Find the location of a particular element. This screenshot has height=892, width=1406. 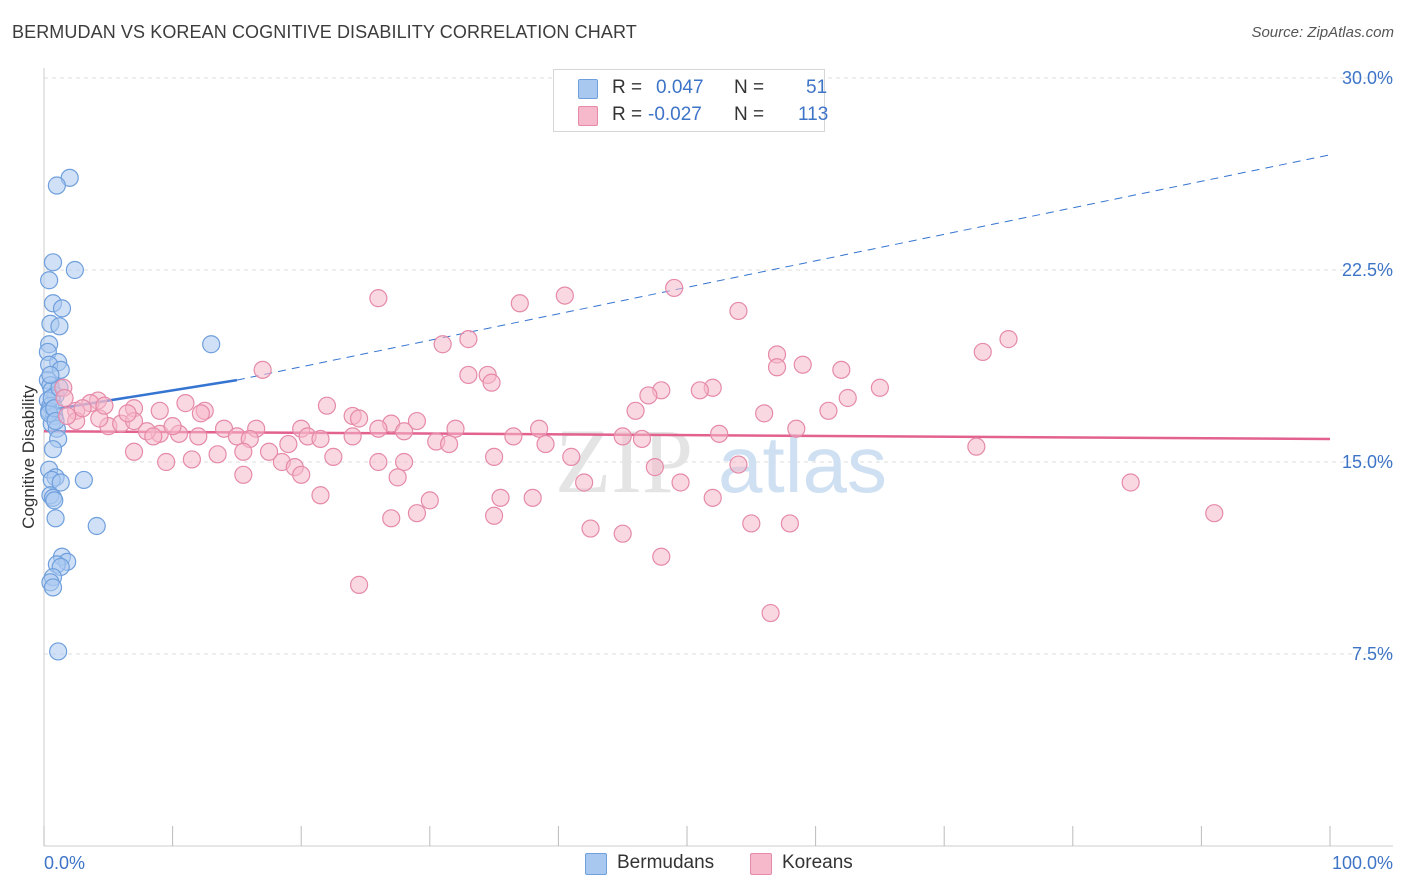

stats-legend: R = 0.047 N = 51 R = -0.027 N = 113 is located at coordinates (690, 100).